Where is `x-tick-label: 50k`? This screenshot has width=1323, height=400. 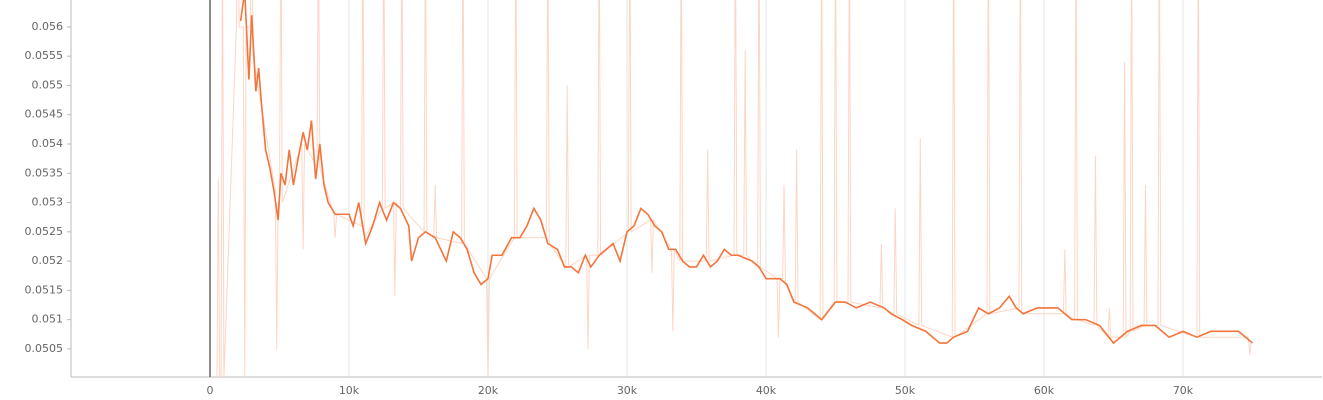
x-tick-label: 50k is located at coordinates (905, 390).